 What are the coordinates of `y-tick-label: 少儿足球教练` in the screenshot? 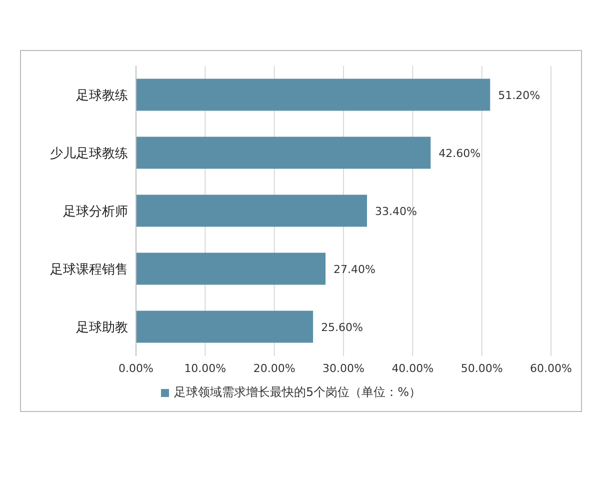 It's located at (89, 154).